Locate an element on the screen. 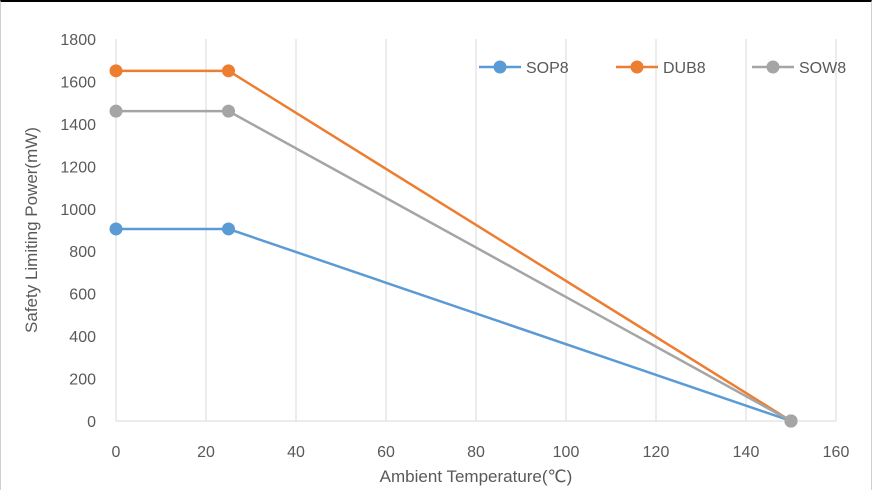  x-tick-label-80: 80 is located at coordinates (476, 452).